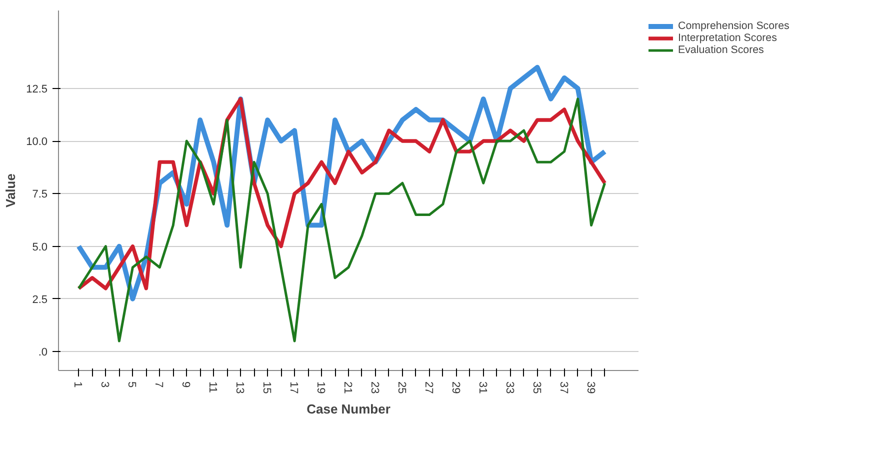 This screenshot has height=463, width=885. Describe the element at coordinates (727, 38) in the screenshot. I see `legend-label: Interpretation Scores` at that location.